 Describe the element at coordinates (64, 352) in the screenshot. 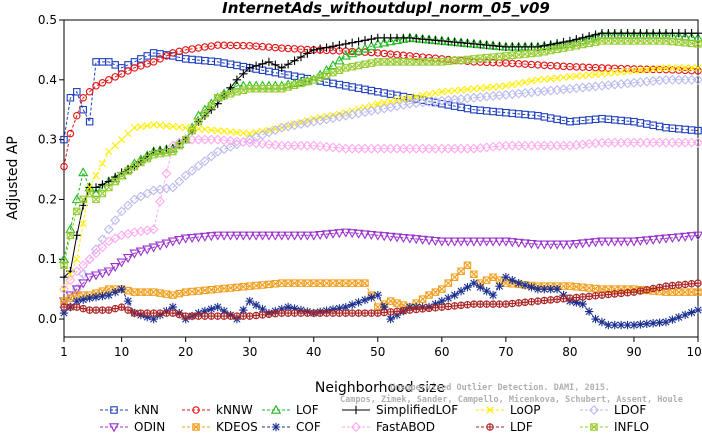

I see `x-tick-label: 1` at that location.